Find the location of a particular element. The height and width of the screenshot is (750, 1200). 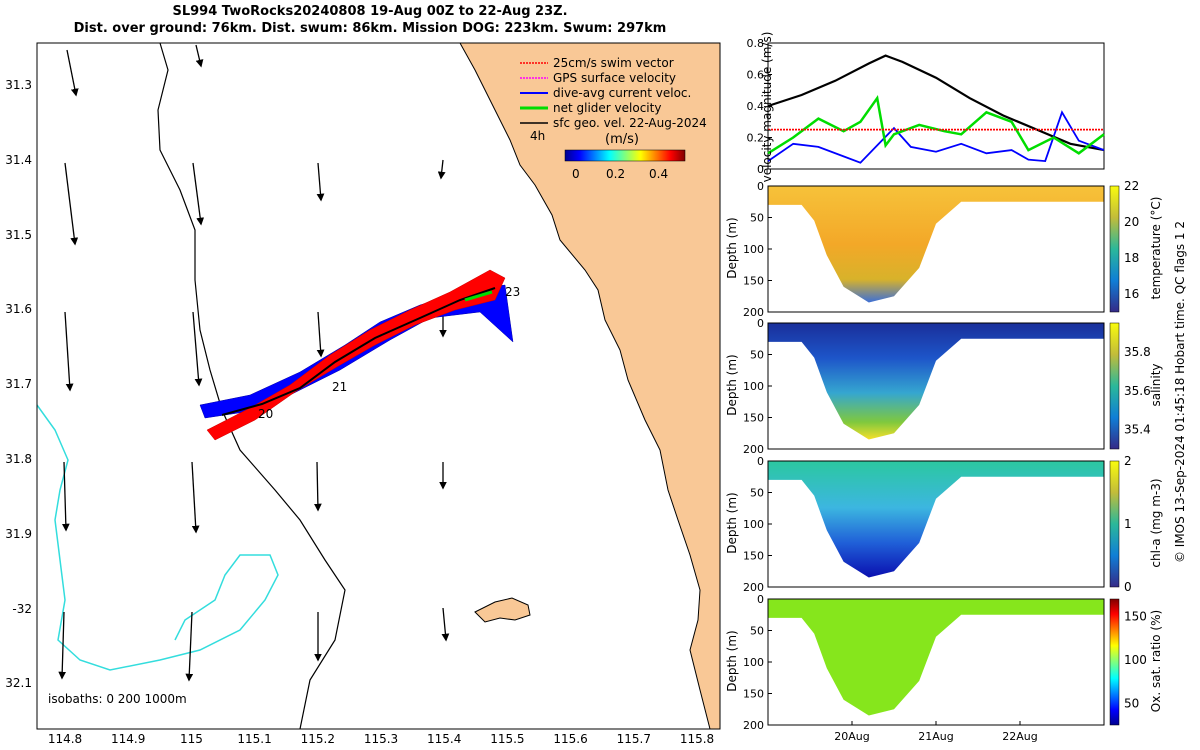

legend-sfc-geo: sfc geo. vel. 22-Aug-2024 is located at coordinates (630, 123).